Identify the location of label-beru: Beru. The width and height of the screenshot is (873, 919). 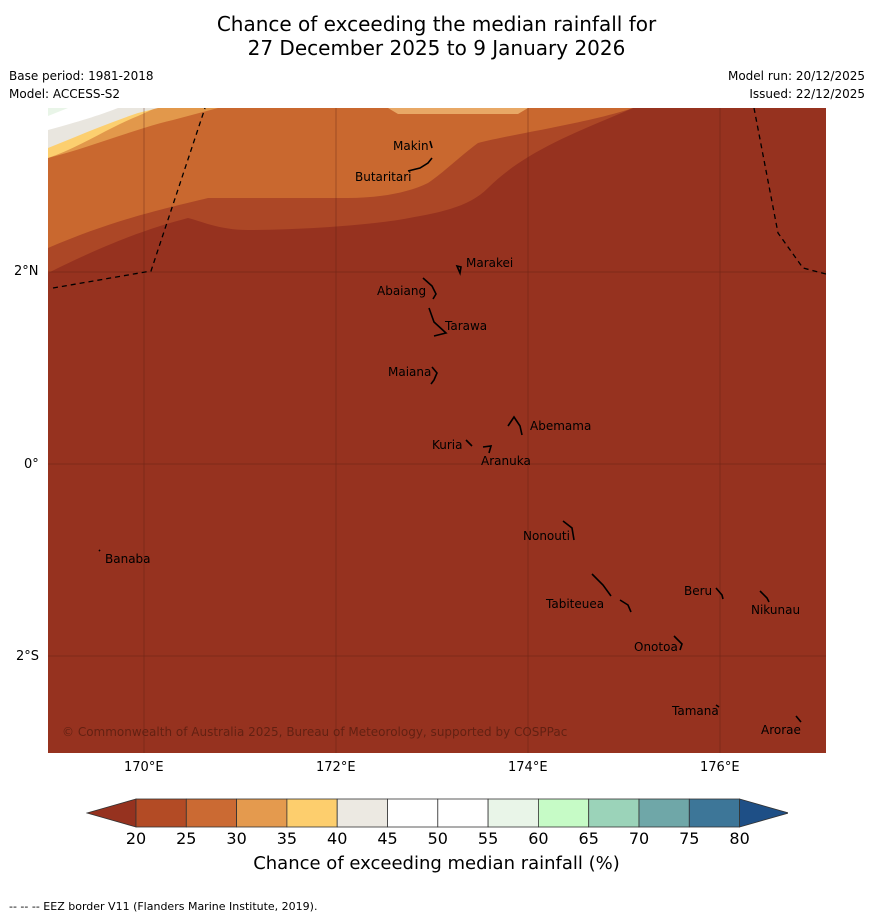
(698, 591).